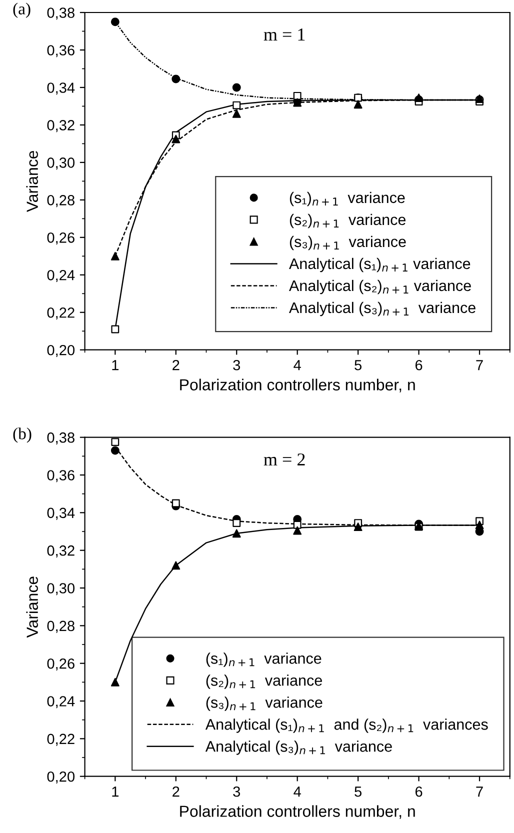 This screenshot has height=833, width=514. Describe the element at coordinates (379, 265) in the screenshot. I see `legend-label: Analytical (s₁)$_{n+1}$ variance` at that location.